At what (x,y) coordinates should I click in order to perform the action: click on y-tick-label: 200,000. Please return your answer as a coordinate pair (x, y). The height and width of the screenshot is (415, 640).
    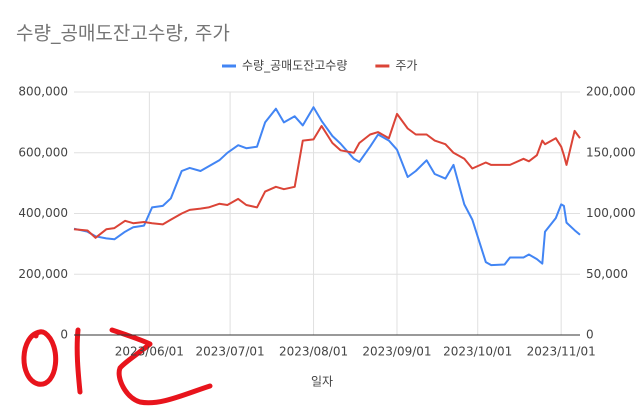
    Looking at the image, I should click on (43, 274).